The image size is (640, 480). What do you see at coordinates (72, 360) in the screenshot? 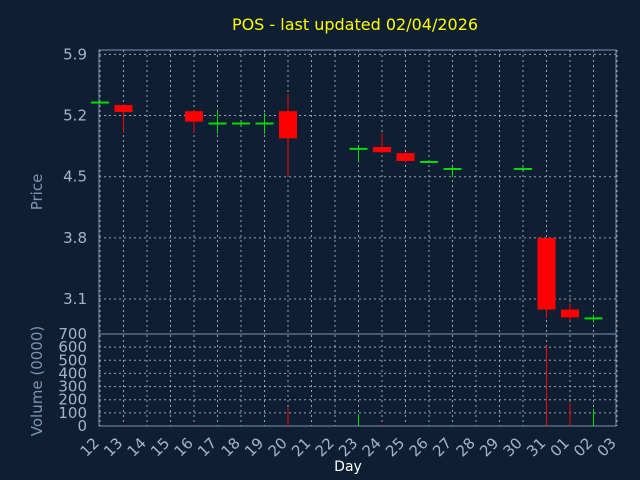
I see `volume-tick-label: 500` at bounding box center [72, 360].